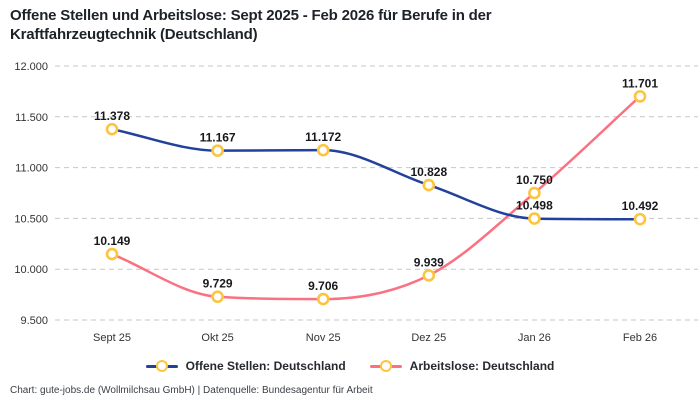 The height and width of the screenshot is (400, 700). Describe the element at coordinates (31, 270) in the screenshot. I see `y-axis-tick-label: 10.000` at that location.